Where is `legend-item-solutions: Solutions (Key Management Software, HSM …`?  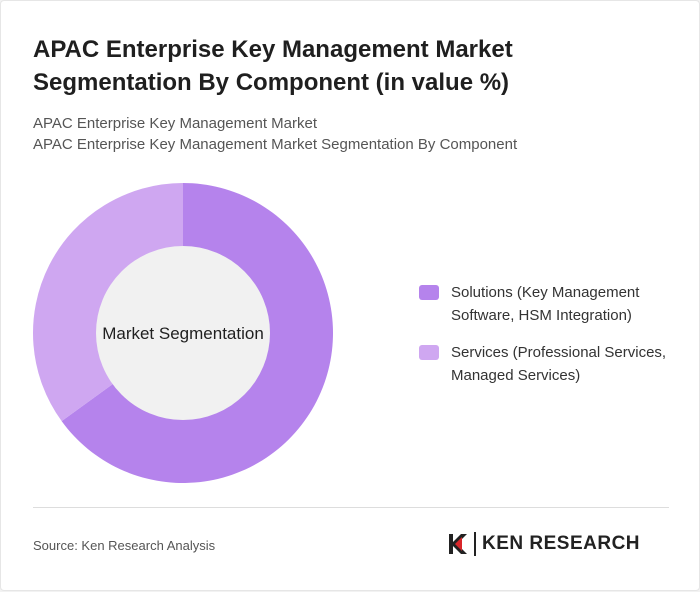 legend-item-solutions: Solutions (Key Management Software, HSM … is located at coordinates (554, 304).